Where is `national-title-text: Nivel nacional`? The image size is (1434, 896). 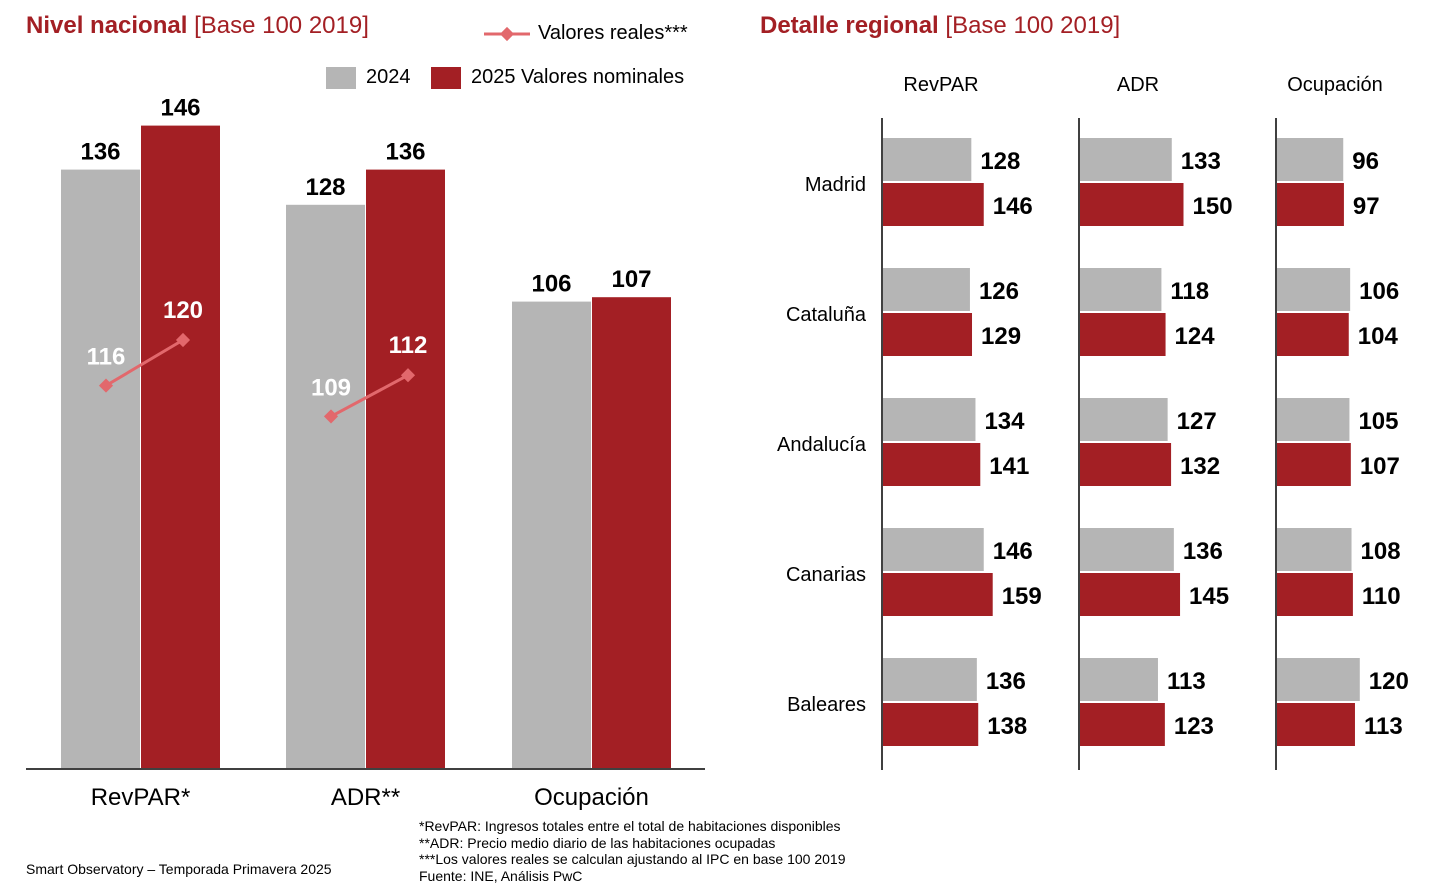 national-title-text: Nivel nacional is located at coordinates (107, 25).